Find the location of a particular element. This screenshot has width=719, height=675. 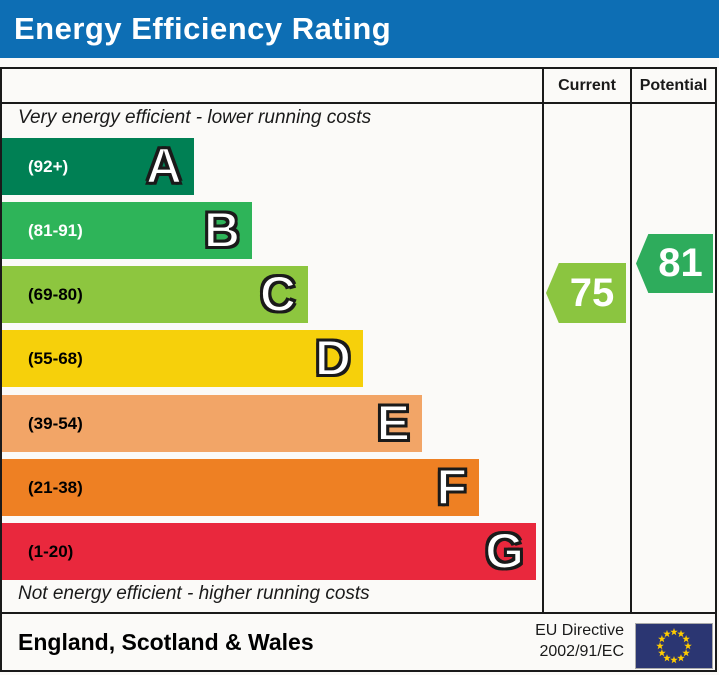

current-rating-arrow: 75 is located at coordinates (586, 293).